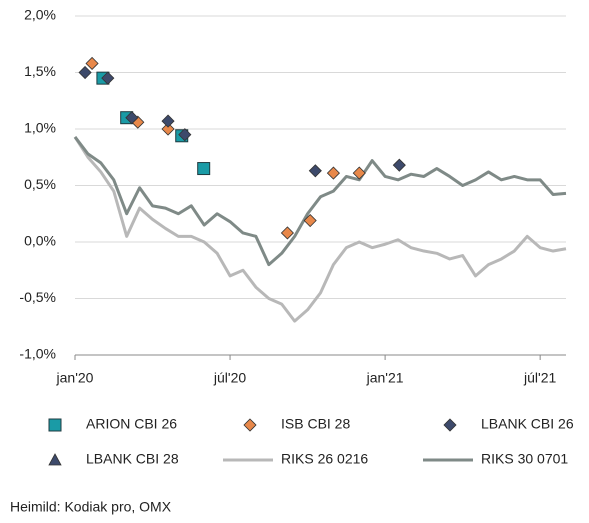 The image size is (589, 523). I want to click on legend-label: RIKS 30 0701, so click(524, 459).